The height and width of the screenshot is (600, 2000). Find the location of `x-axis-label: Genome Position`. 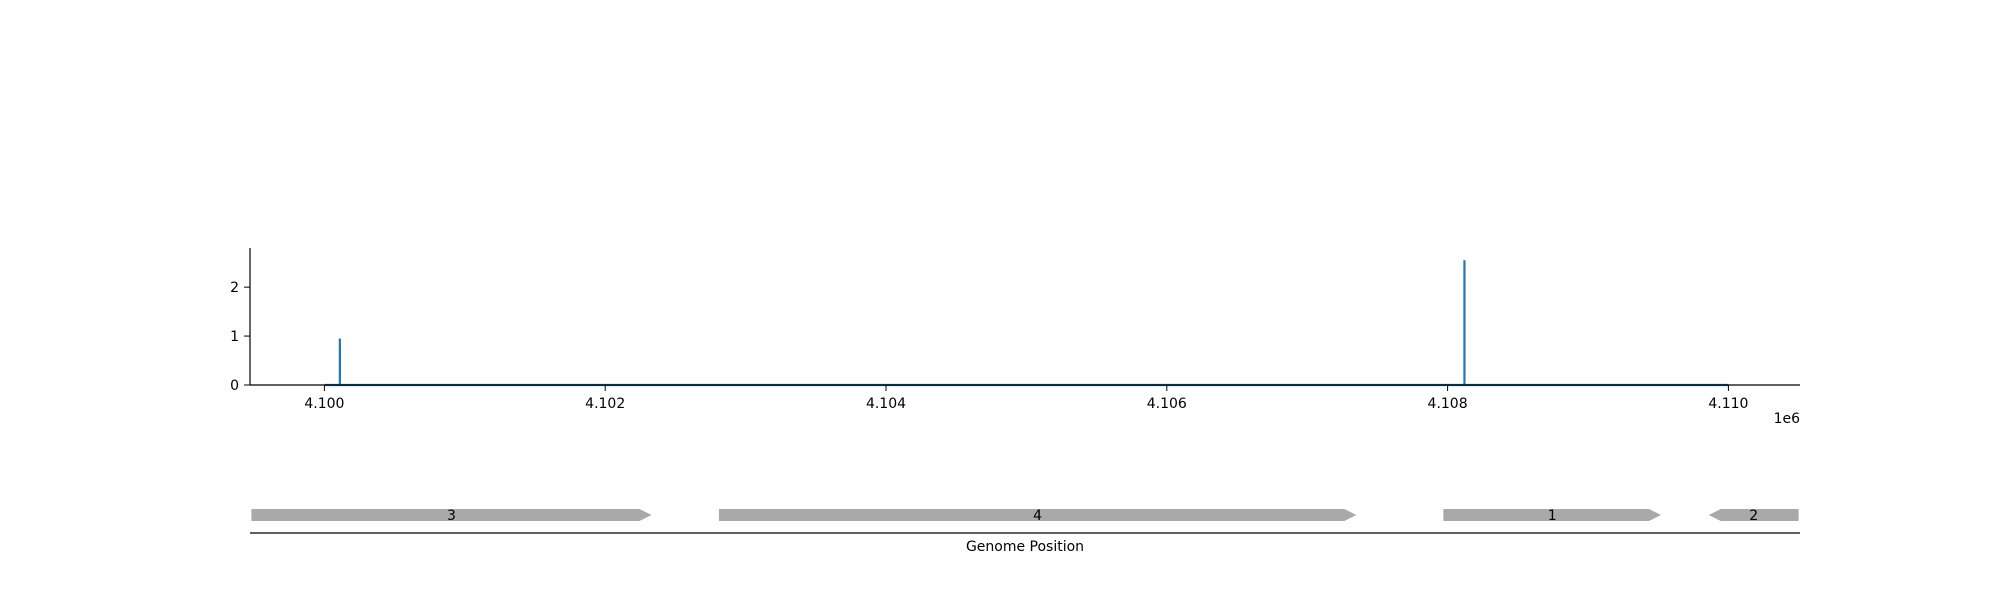

x-axis-label: Genome Position is located at coordinates (1025, 547).